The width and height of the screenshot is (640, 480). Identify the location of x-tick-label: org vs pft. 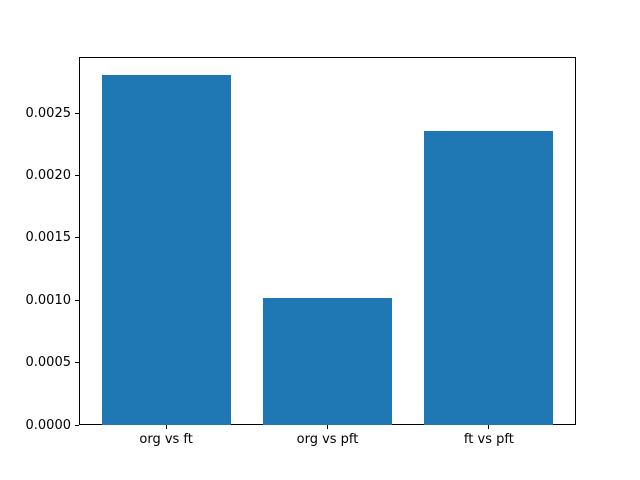
(327, 439).